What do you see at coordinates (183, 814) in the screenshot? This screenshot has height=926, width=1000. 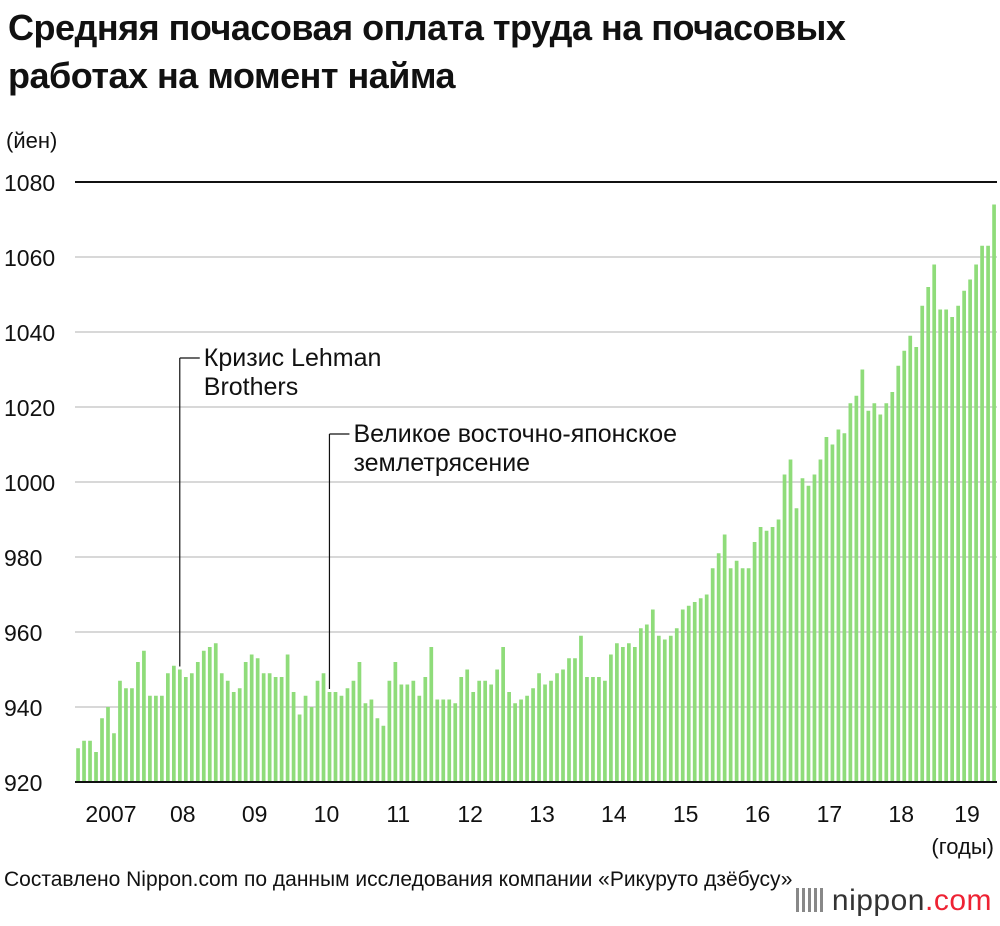 I see `x-tick-label: 08` at bounding box center [183, 814].